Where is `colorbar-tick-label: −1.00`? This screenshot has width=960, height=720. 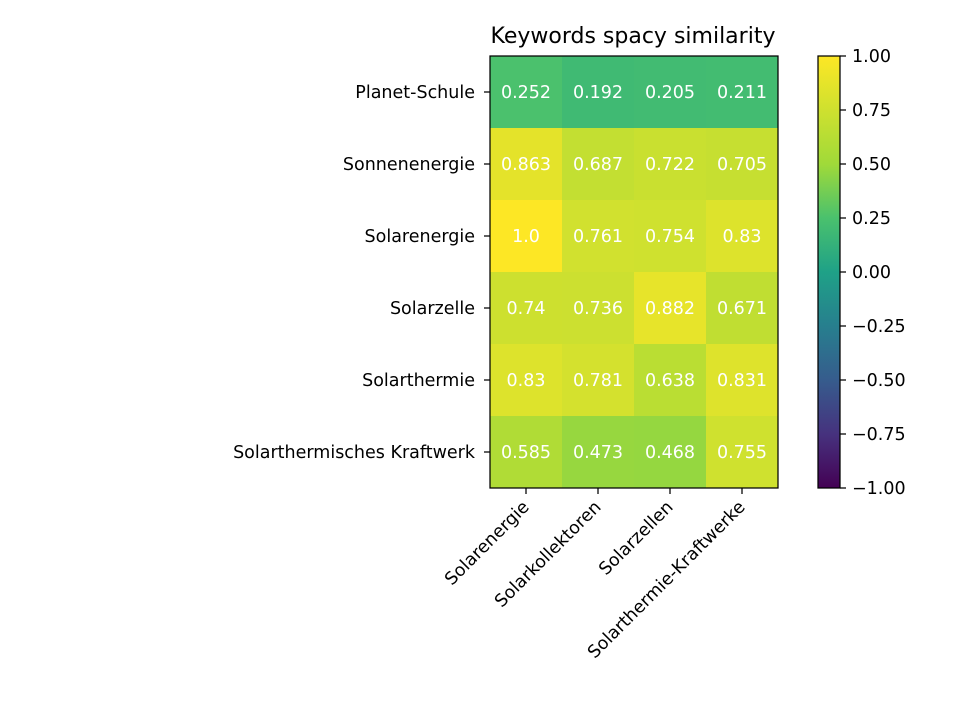
colorbar-tick-label: −1.00 is located at coordinates (879, 489).